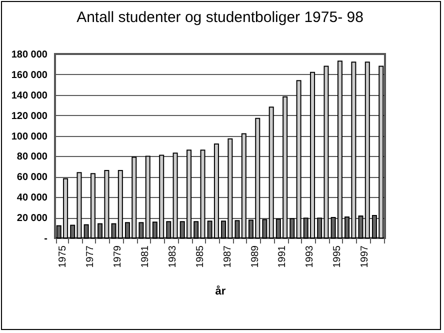 The height and width of the screenshot is (333, 444). I want to click on y-tick-label: 120 000, so click(29, 116).